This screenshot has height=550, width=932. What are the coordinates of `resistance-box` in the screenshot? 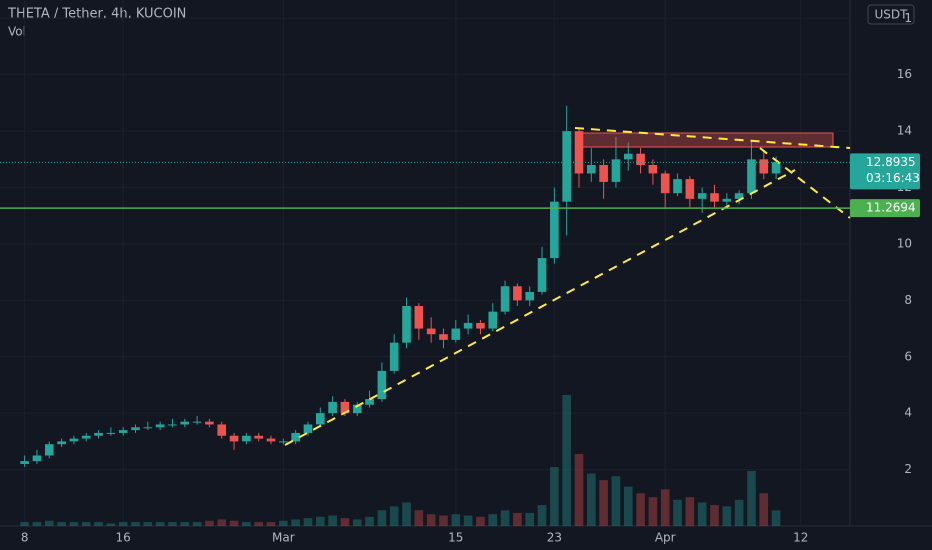 It's located at (705, 140).